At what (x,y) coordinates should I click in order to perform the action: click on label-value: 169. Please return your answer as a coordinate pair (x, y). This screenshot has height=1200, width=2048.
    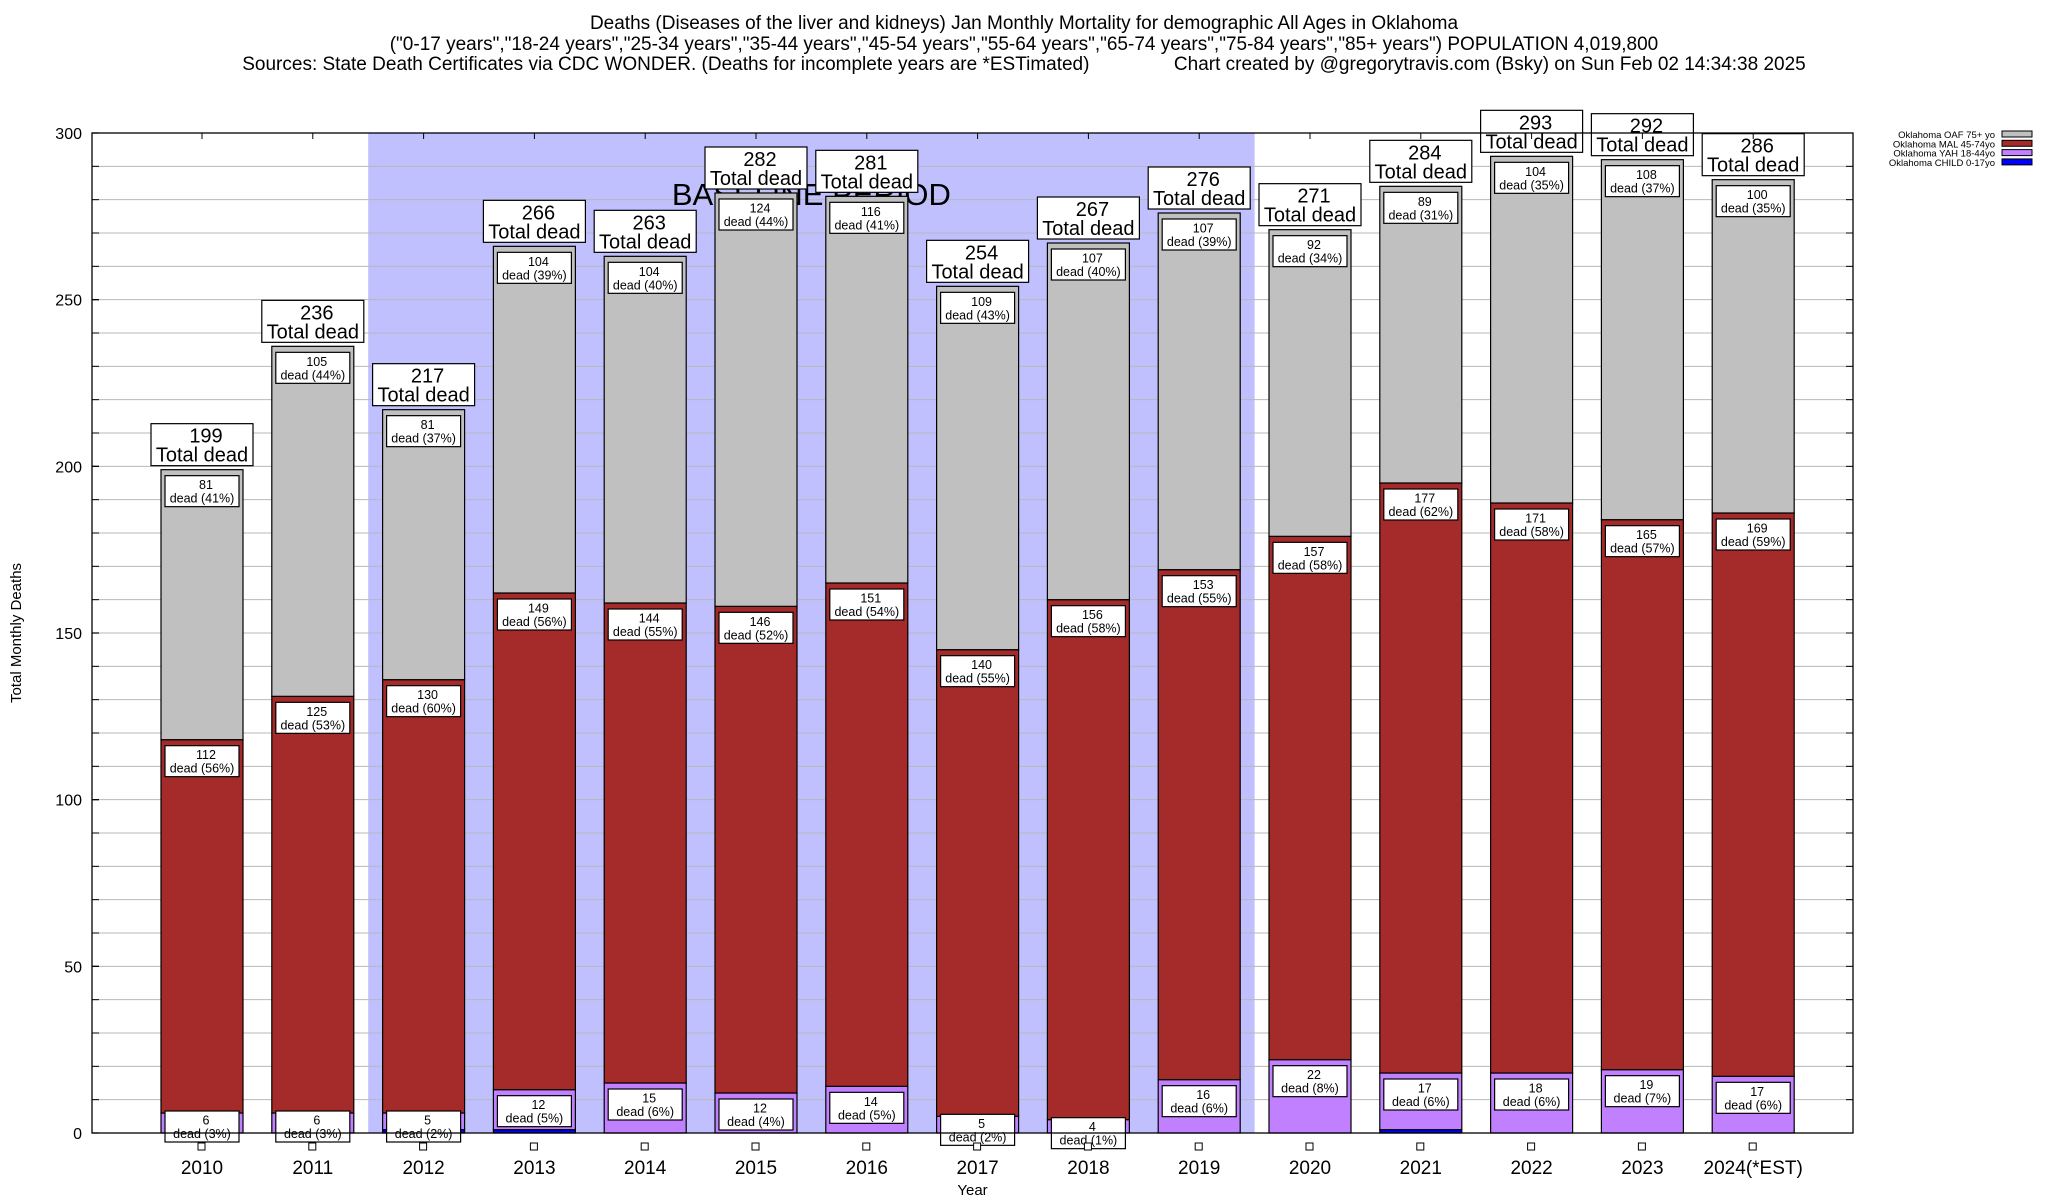
    Looking at the image, I should click on (1757, 529).